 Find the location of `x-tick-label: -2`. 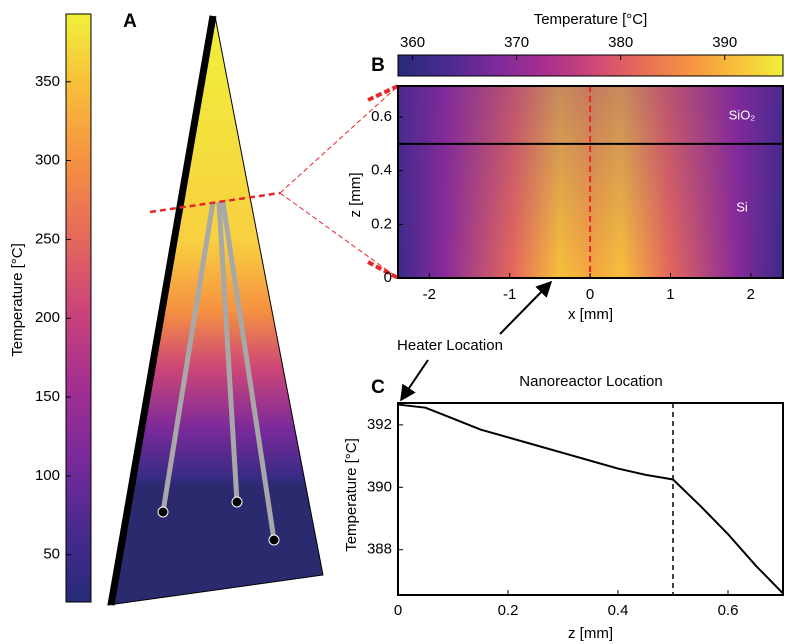

x-tick-label: -2 is located at coordinates (429, 294).